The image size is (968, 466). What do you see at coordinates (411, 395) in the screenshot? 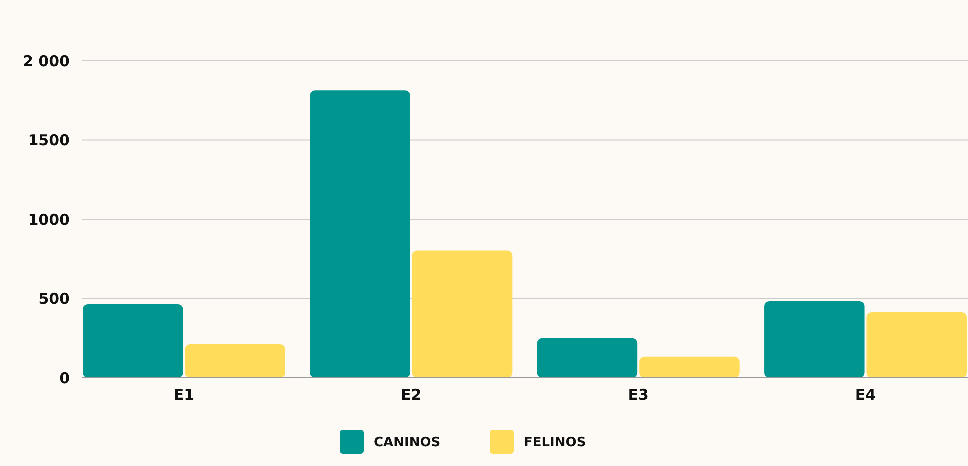
I see `x-tick-label: E2` at bounding box center [411, 395].